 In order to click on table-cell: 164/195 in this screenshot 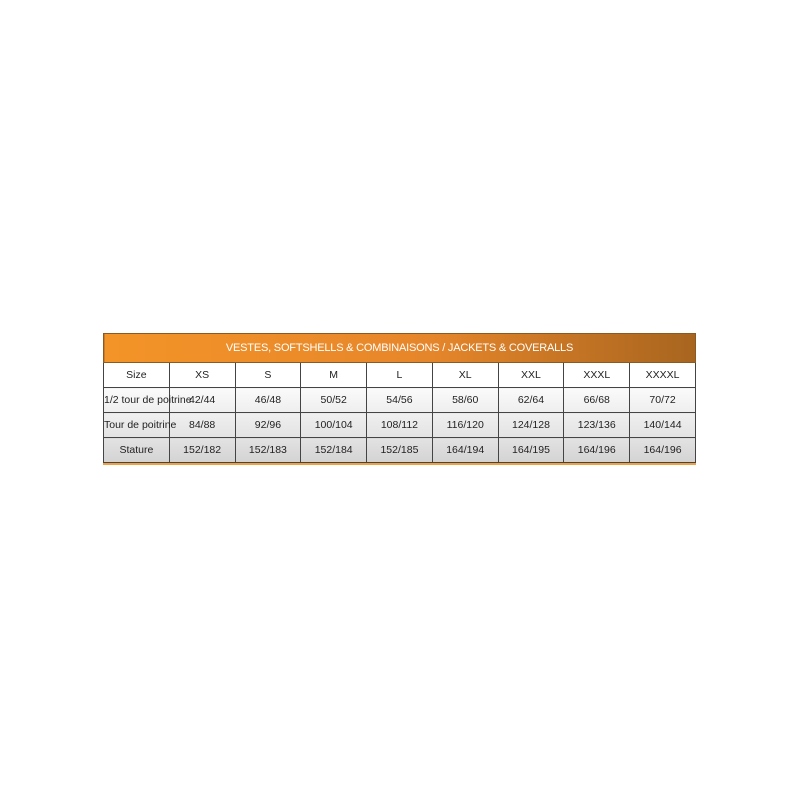, I will do `click(531, 450)`.